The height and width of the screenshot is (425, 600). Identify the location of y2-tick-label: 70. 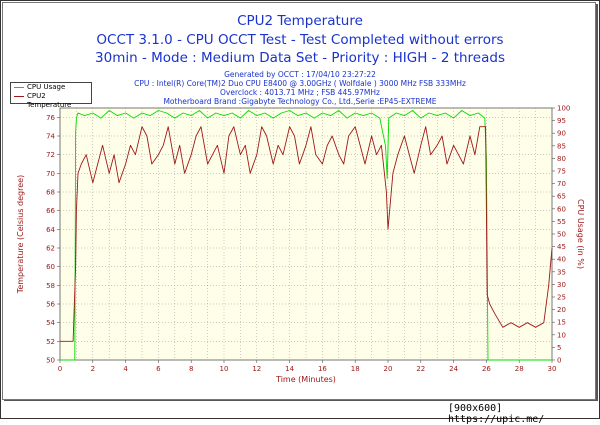
(561, 184).